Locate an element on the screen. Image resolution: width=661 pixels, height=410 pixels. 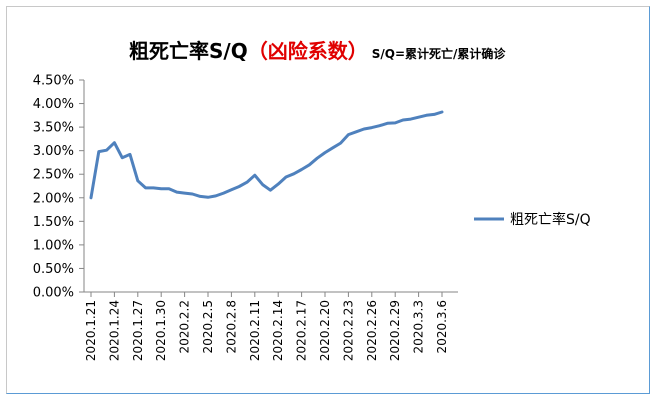
y-tick-label: 1.00% is located at coordinates (53, 245).